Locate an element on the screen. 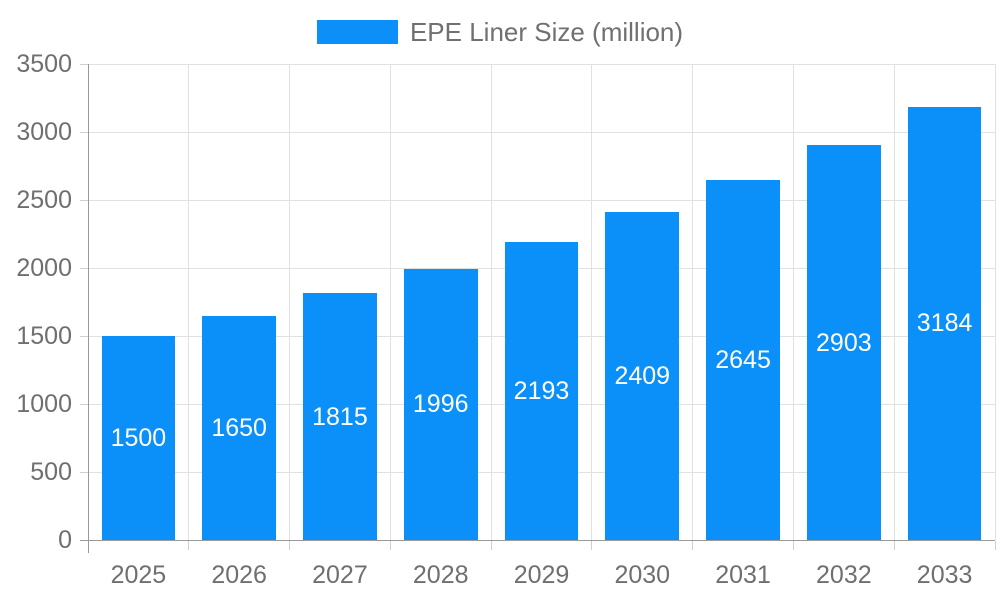  legend-label: EPE Liner Size (million) is located at coordinates (546, 32).